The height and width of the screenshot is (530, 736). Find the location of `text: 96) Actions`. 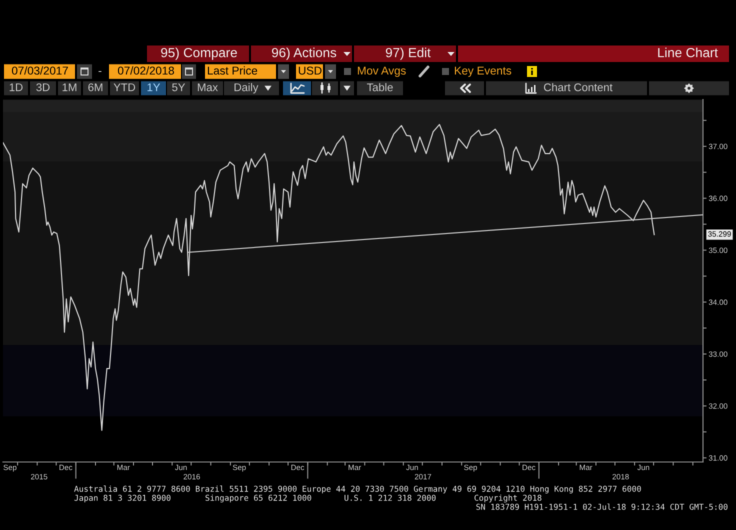

text: 96) Actions is located at coordinates (304, 54).